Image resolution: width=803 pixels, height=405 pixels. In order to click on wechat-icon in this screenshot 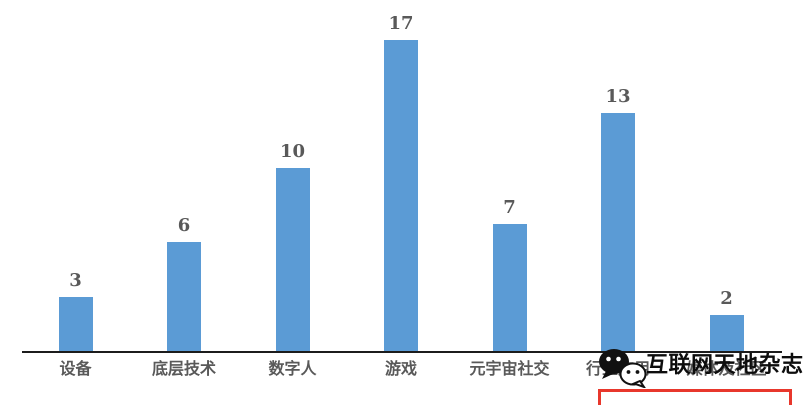, I will do `click(623, 368)`.